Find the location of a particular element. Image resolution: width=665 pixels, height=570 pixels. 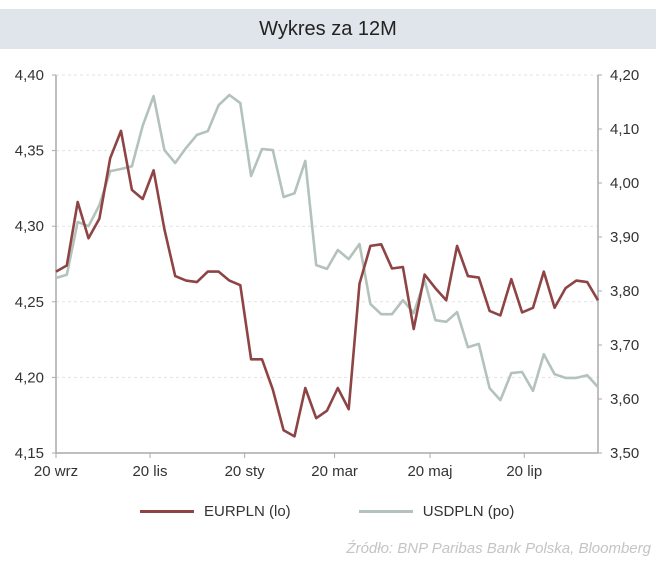

y-right-tick-label: 3,90 is located at coordinates (624, 237).